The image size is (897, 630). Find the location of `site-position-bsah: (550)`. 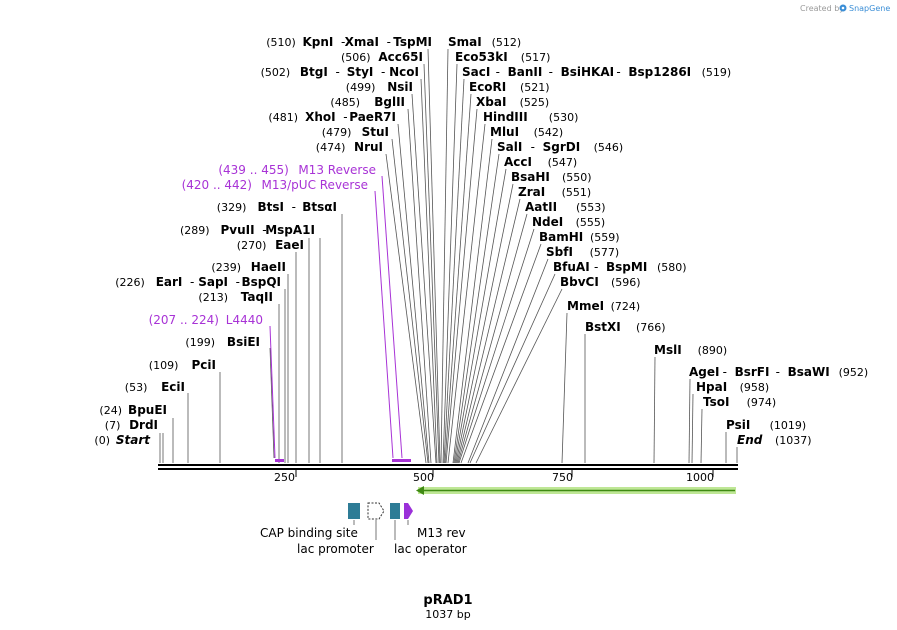

site-position-bsah: (550) is located at coordinates (577, 177).